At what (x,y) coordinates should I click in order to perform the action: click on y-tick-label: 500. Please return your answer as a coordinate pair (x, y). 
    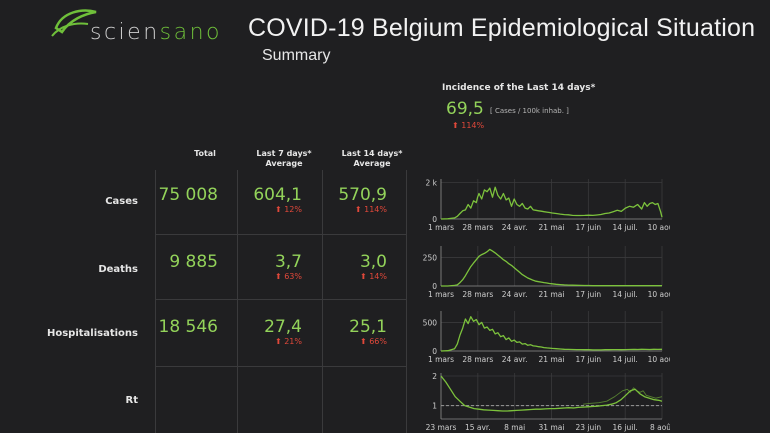
    Looking at the image, I should click on (430, 322).